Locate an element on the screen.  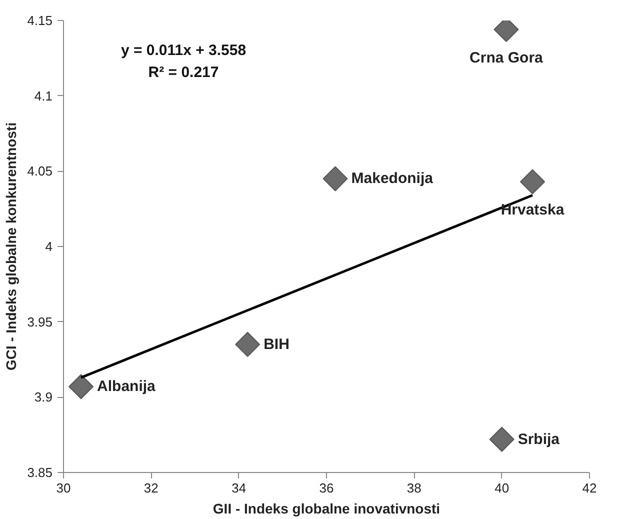
x-tick-label: 36 is located at coordinates (326, 488).